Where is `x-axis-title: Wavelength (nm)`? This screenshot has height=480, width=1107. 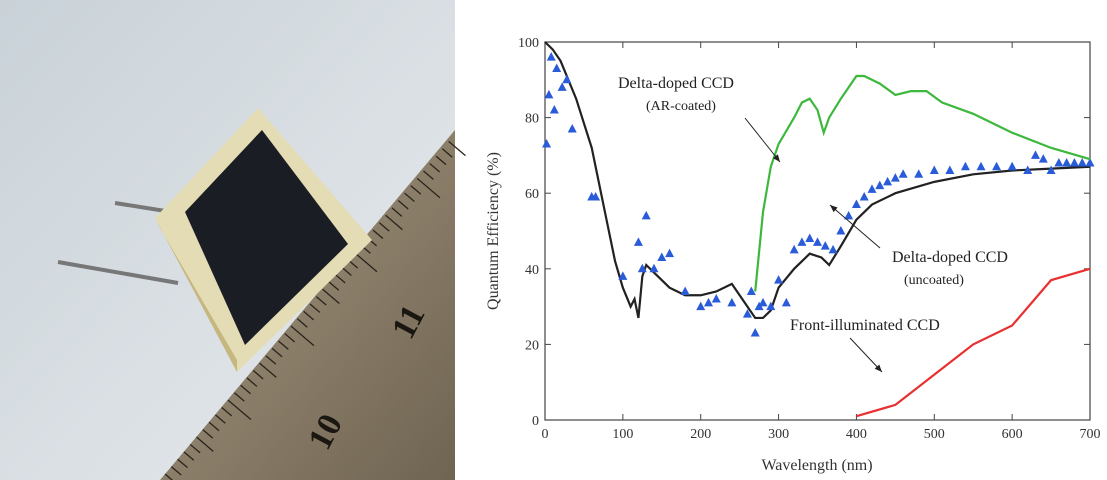 x-axis-title: Wavelength (nm) is located at coordinates (816, 465).